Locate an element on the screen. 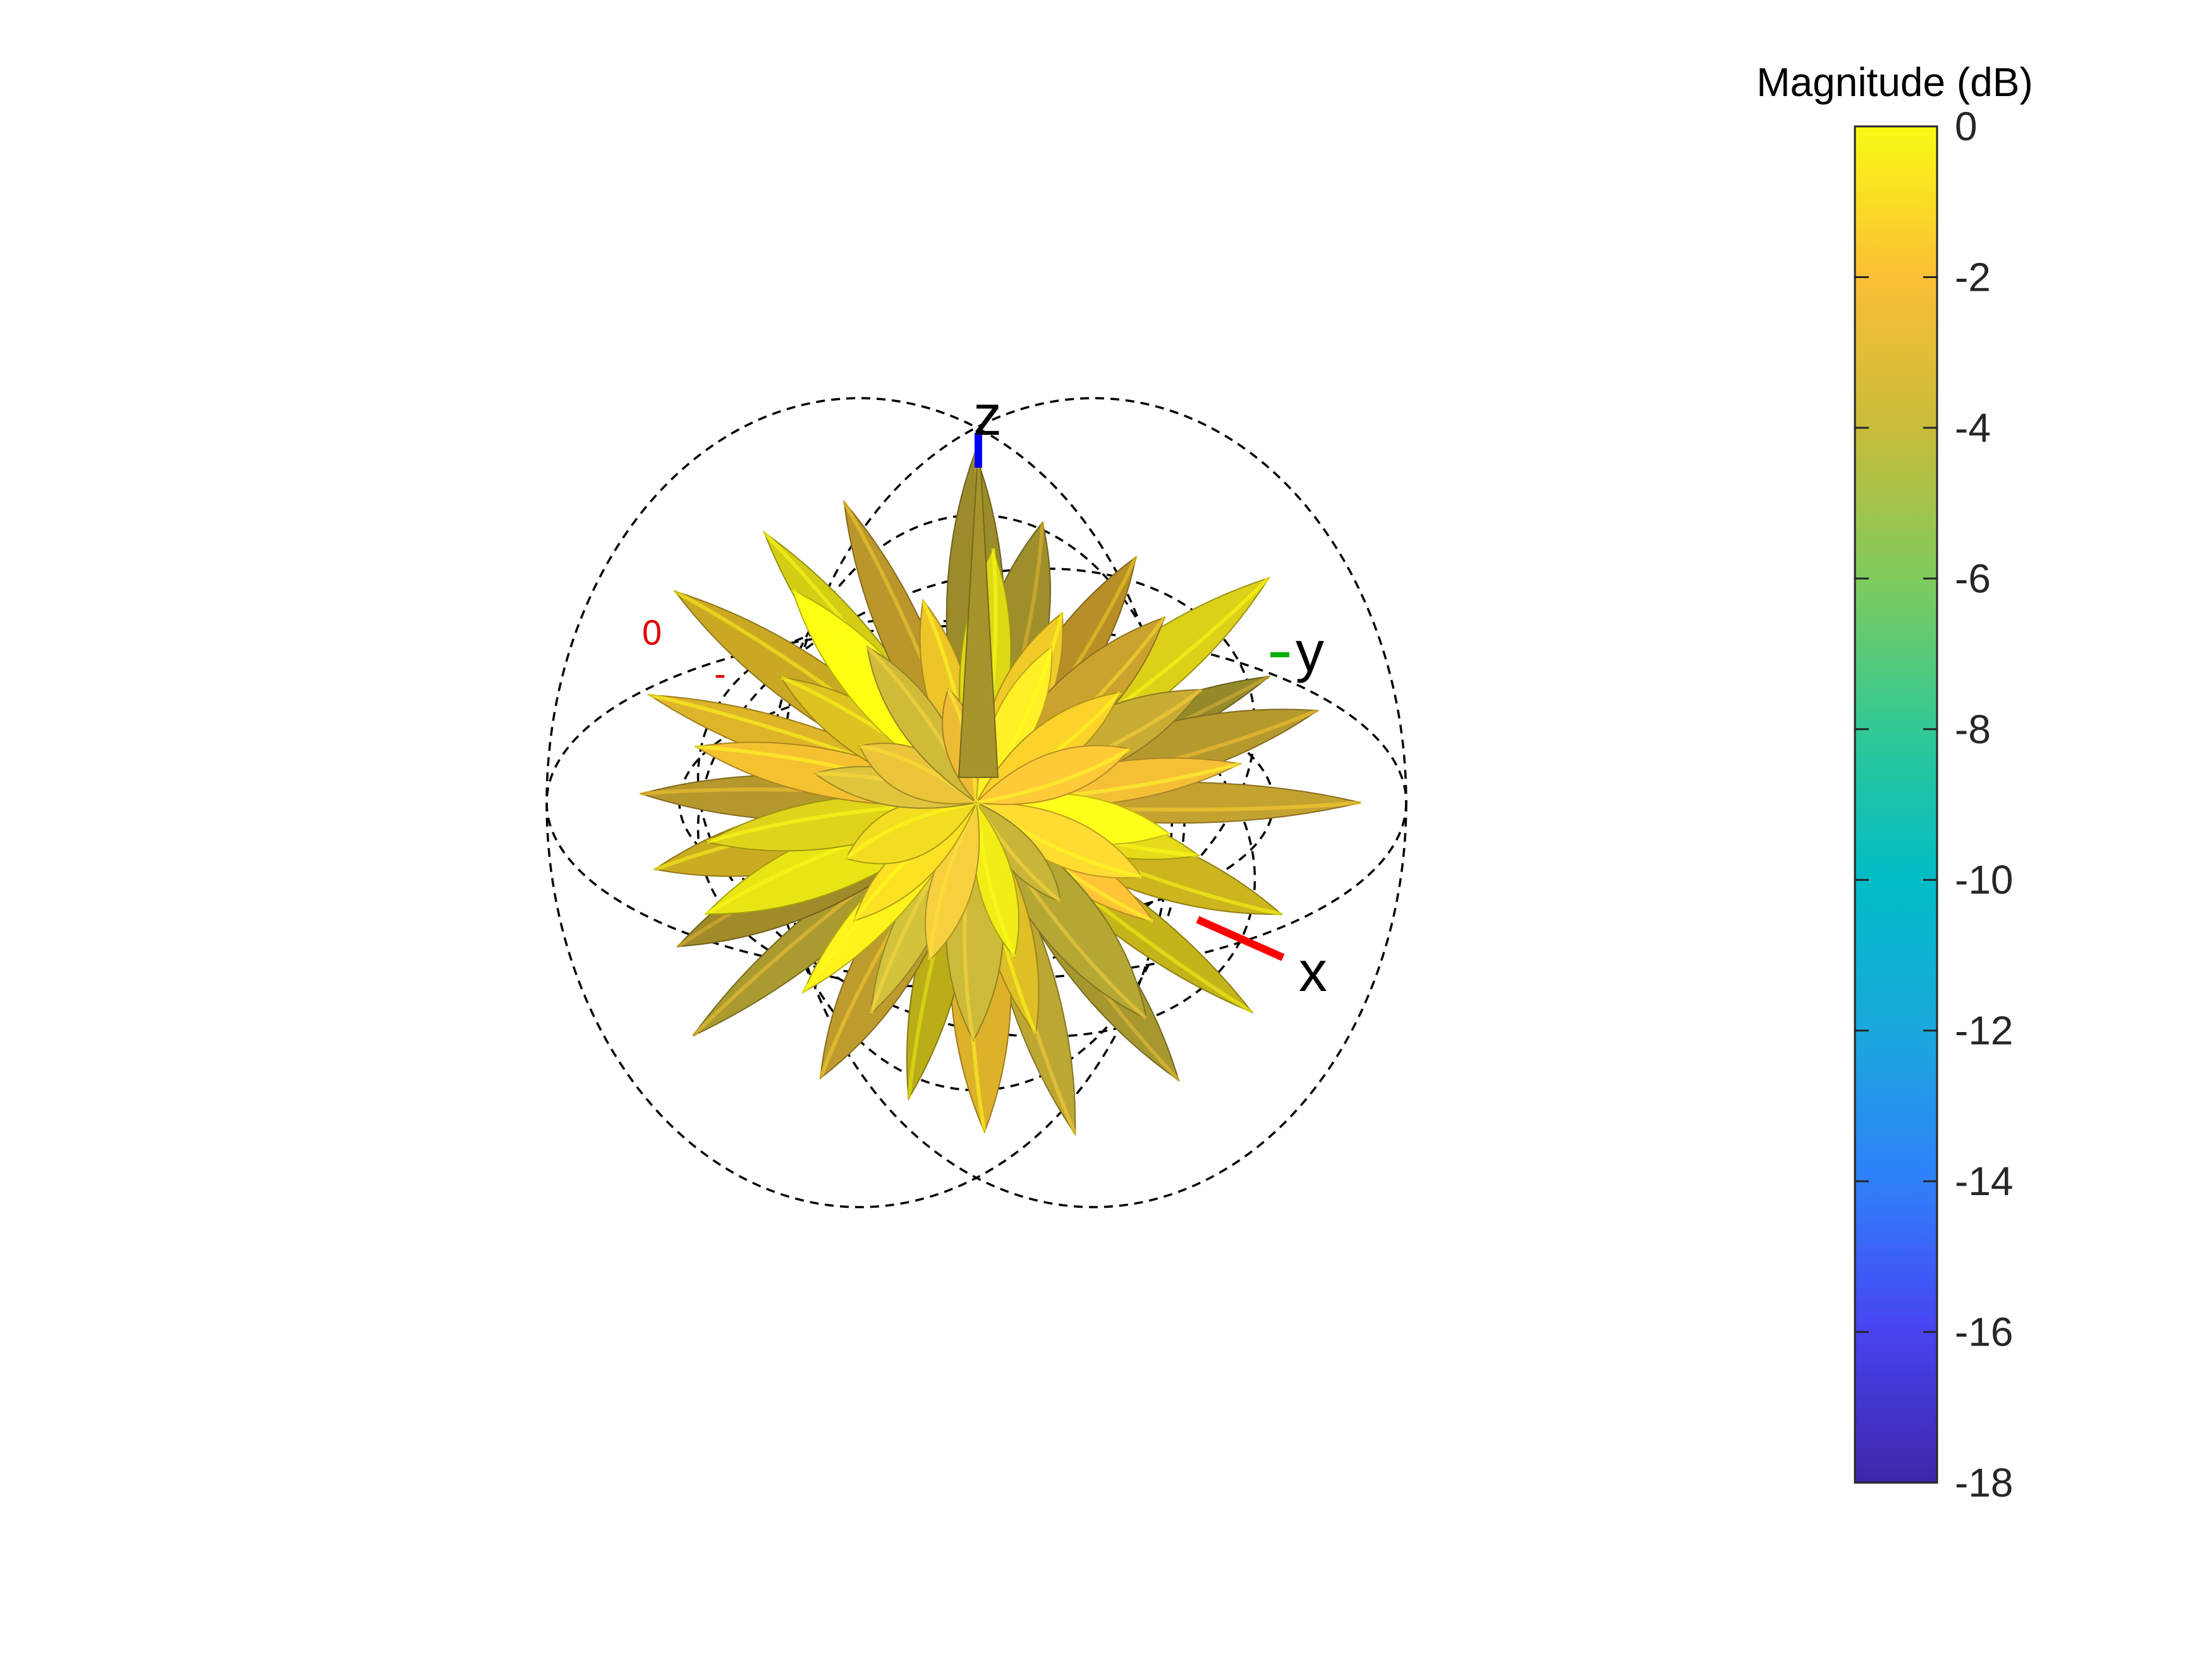  pattern-lobe-highlight is located at coordinates (1053, 776).